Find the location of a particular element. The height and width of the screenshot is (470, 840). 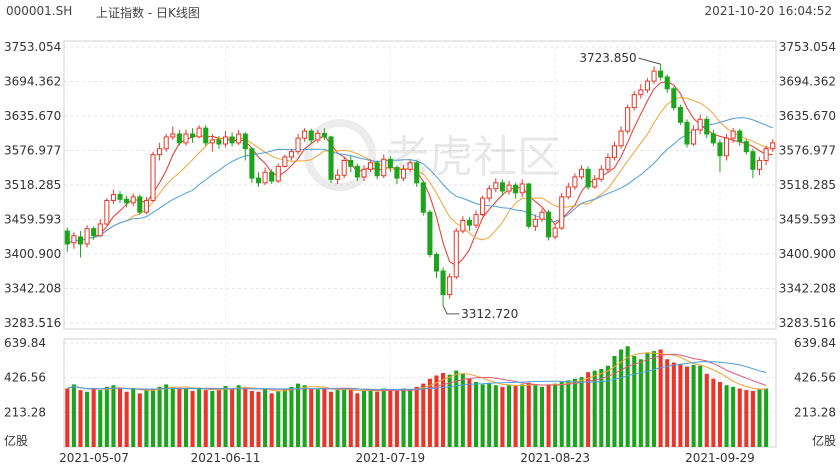

x-tick-label: 2021-06-11 is located at coordinates (226, 458).